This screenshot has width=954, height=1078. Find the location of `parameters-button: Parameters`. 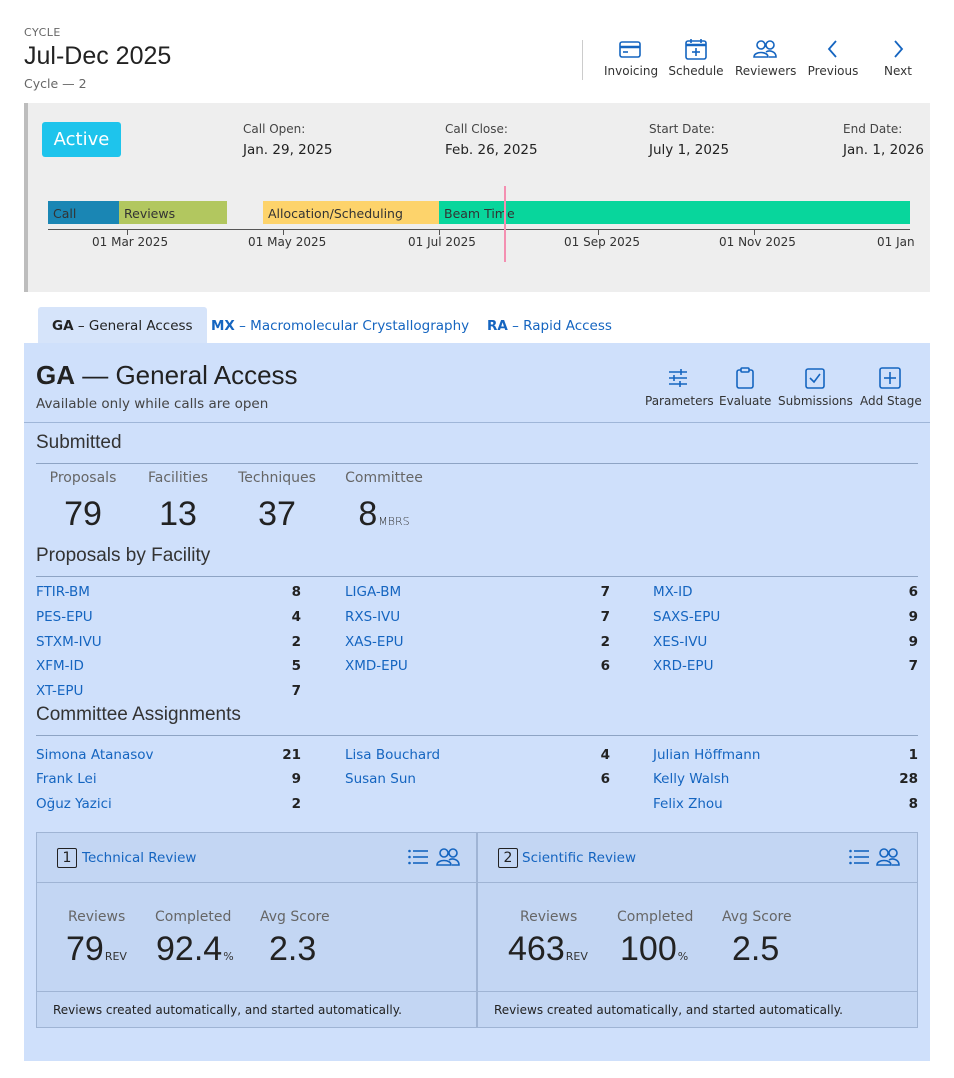

parameters-button: Parameters is located at coordinates (679, 387).